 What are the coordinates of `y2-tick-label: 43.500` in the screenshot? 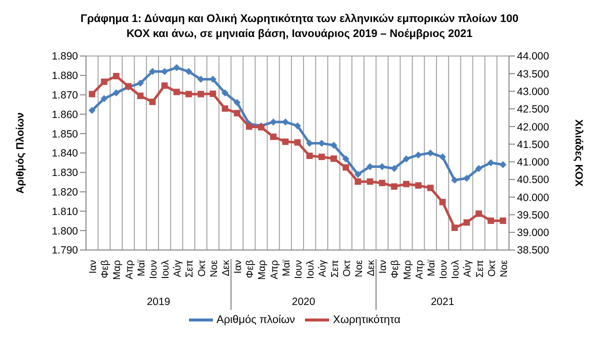 It's located at (533, 74).